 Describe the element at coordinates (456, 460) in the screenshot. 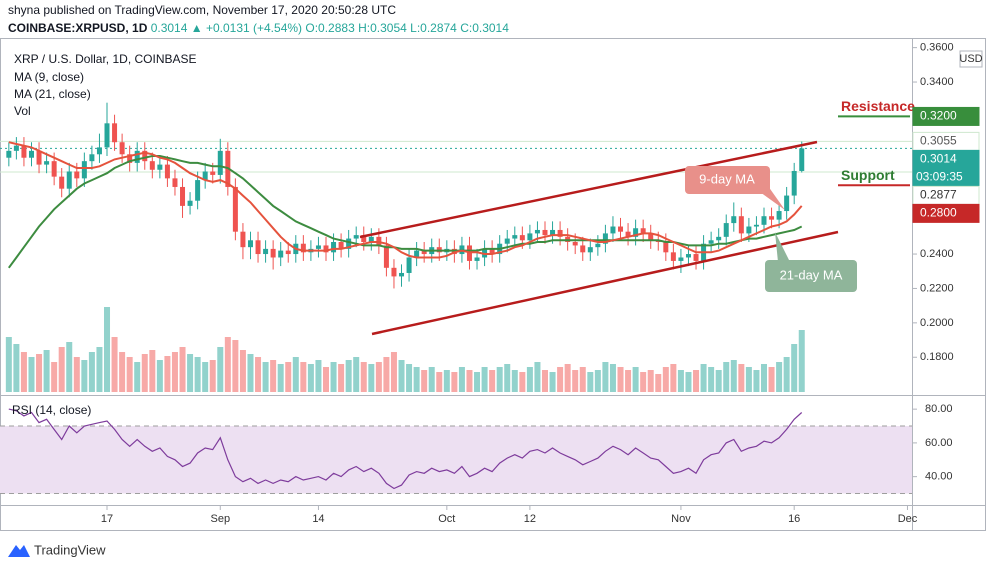

I see `rsi-band` at that location.